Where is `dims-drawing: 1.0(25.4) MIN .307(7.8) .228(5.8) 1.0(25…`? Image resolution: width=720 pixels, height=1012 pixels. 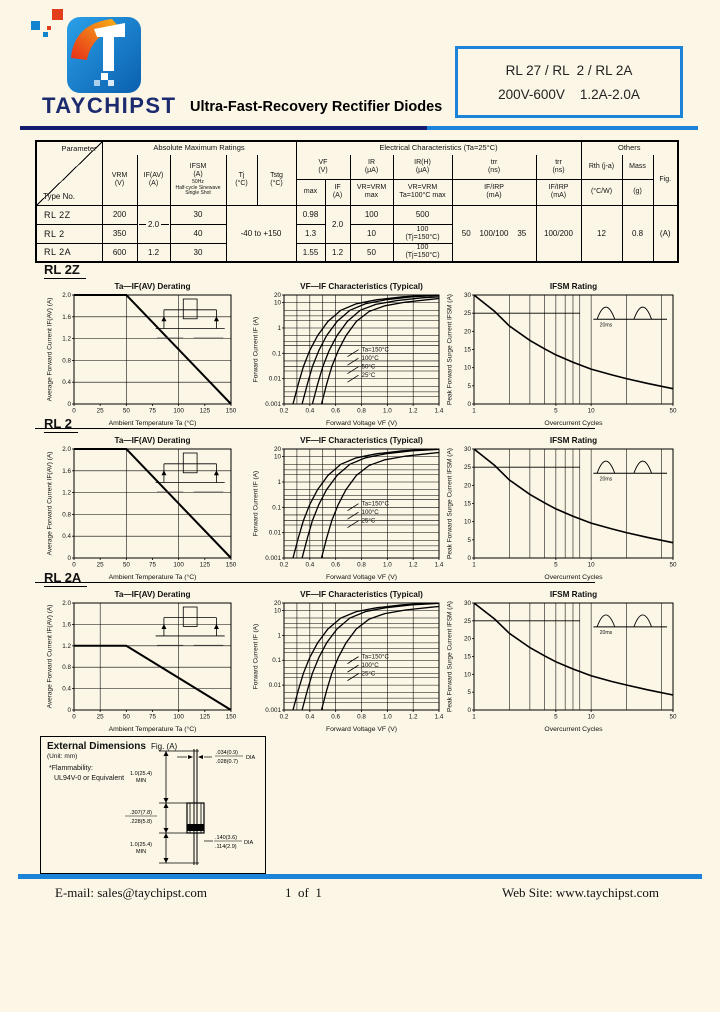
dims-drawing: 1.0(25.4) MIN .307(7.8) .228(5.8) 1.0(25… is located at coordinates (190, 807).